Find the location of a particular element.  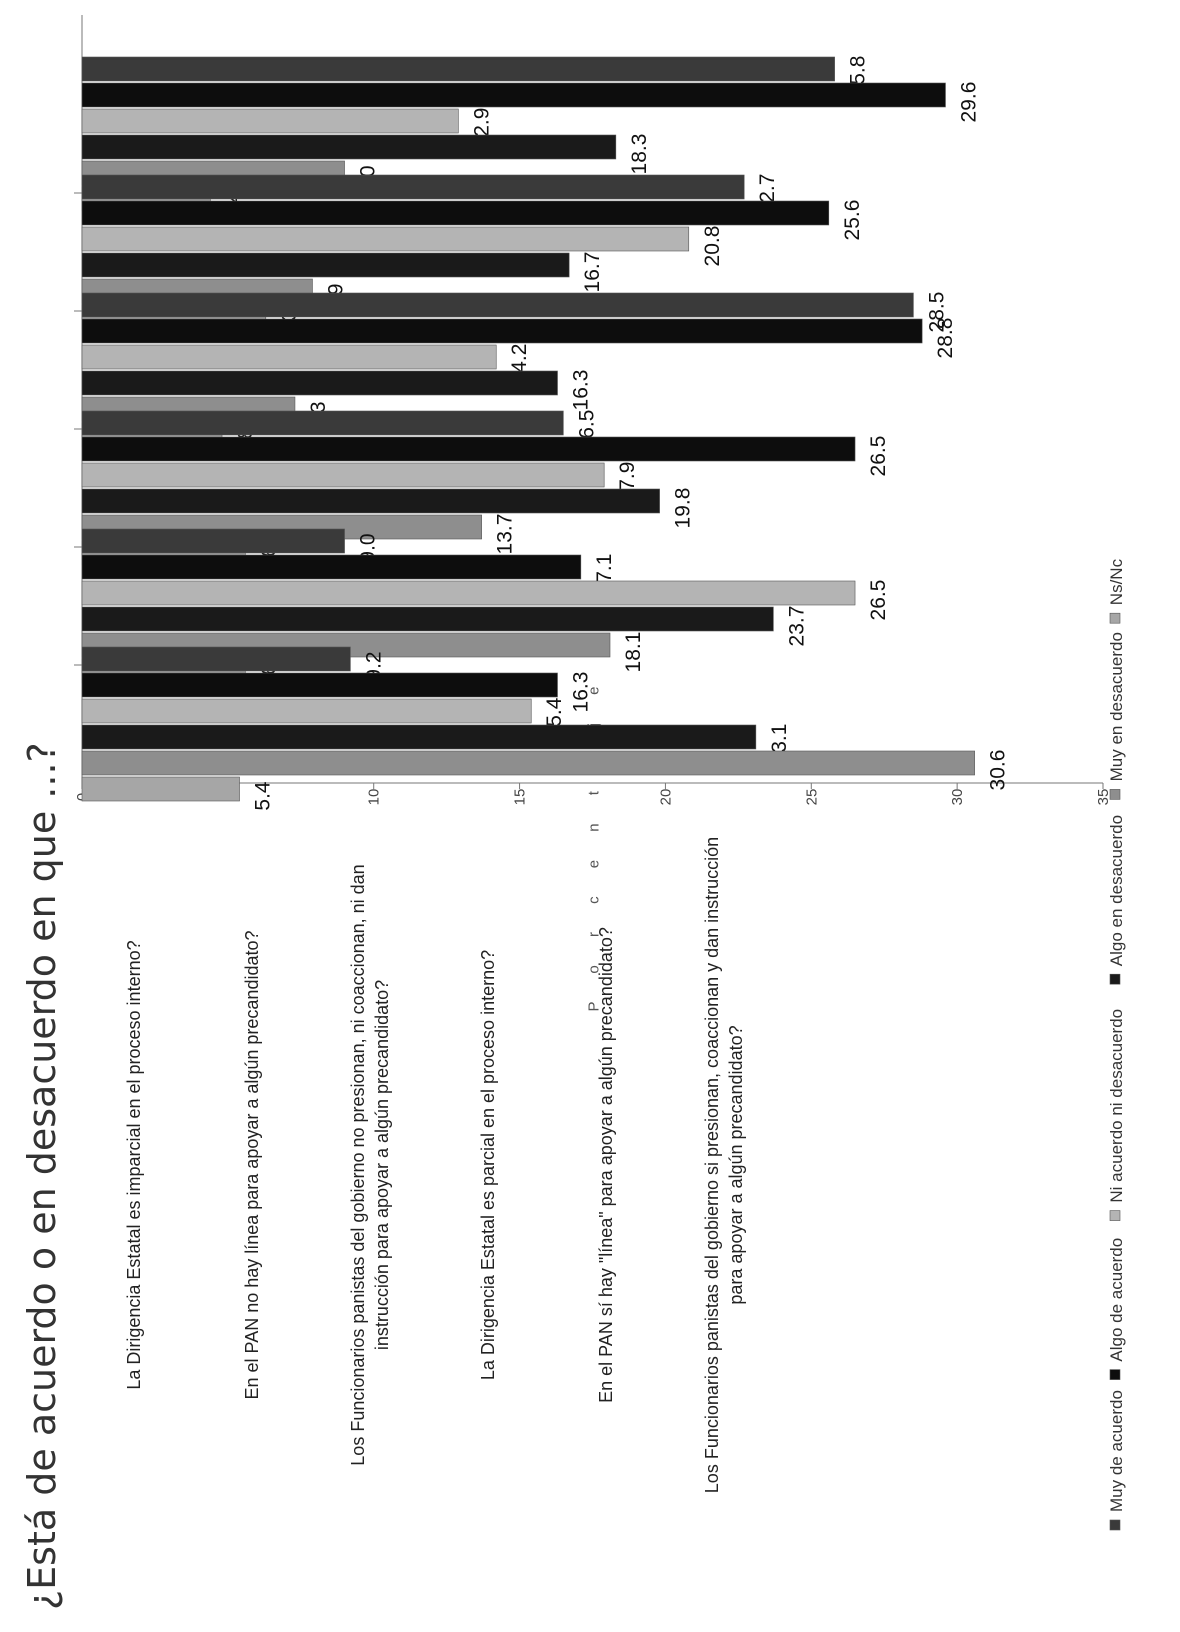

data-label: 25.6 is located at coordinates (852, 220).